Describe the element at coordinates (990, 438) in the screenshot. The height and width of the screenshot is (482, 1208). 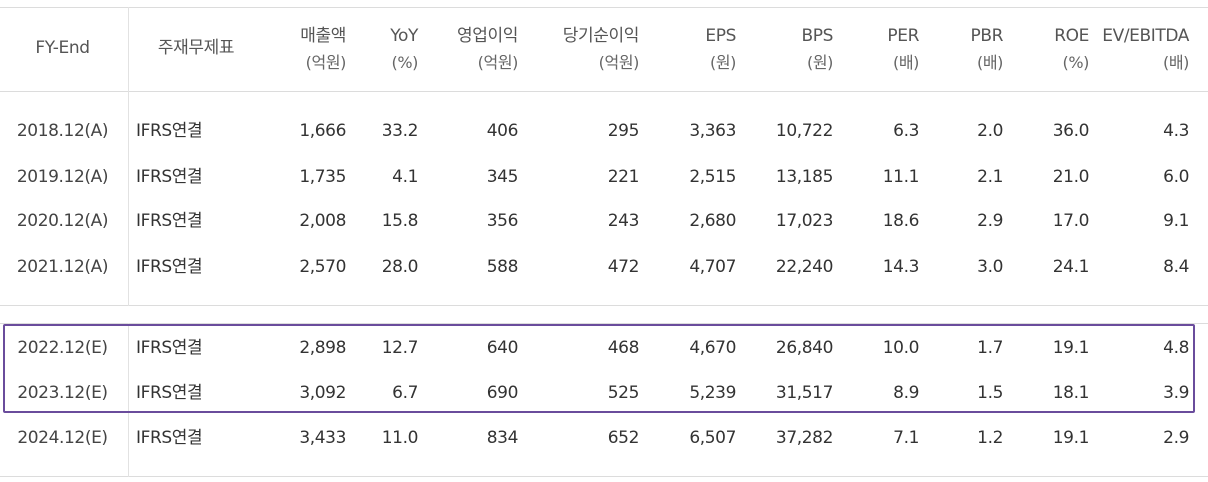
I see `cell-pbr: 1.2` at that location.